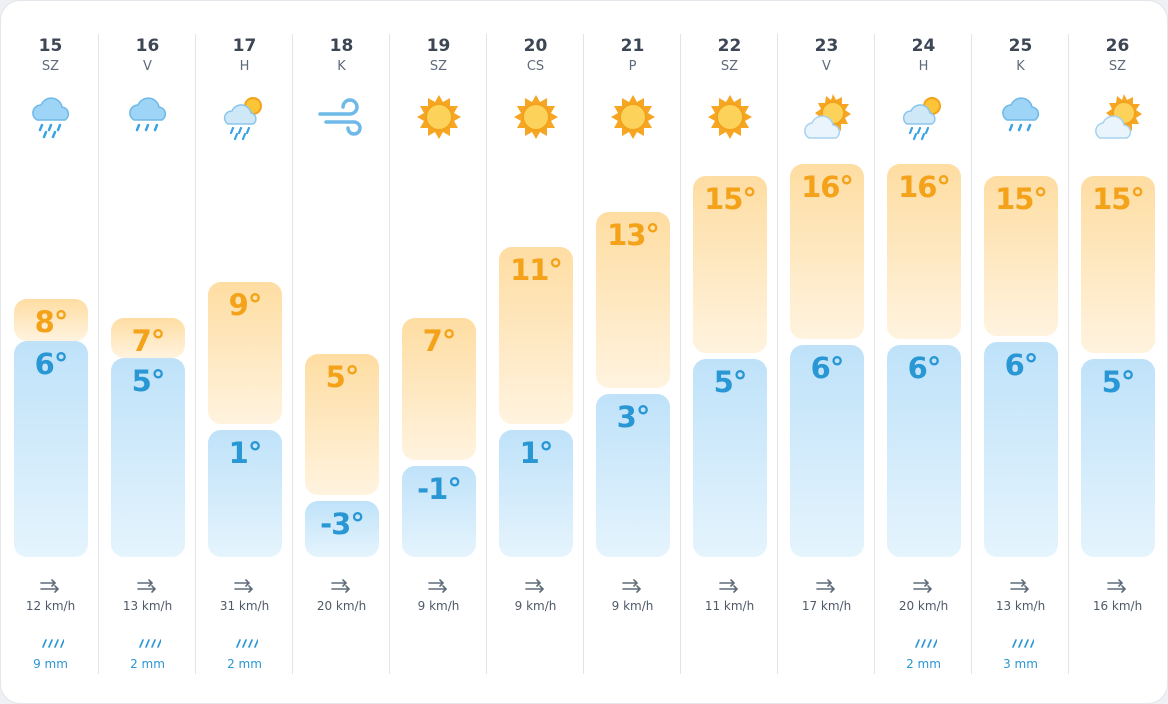 This screenshot has height=704, width=1168. I want to click on day-number: 16, so click(147, 46).